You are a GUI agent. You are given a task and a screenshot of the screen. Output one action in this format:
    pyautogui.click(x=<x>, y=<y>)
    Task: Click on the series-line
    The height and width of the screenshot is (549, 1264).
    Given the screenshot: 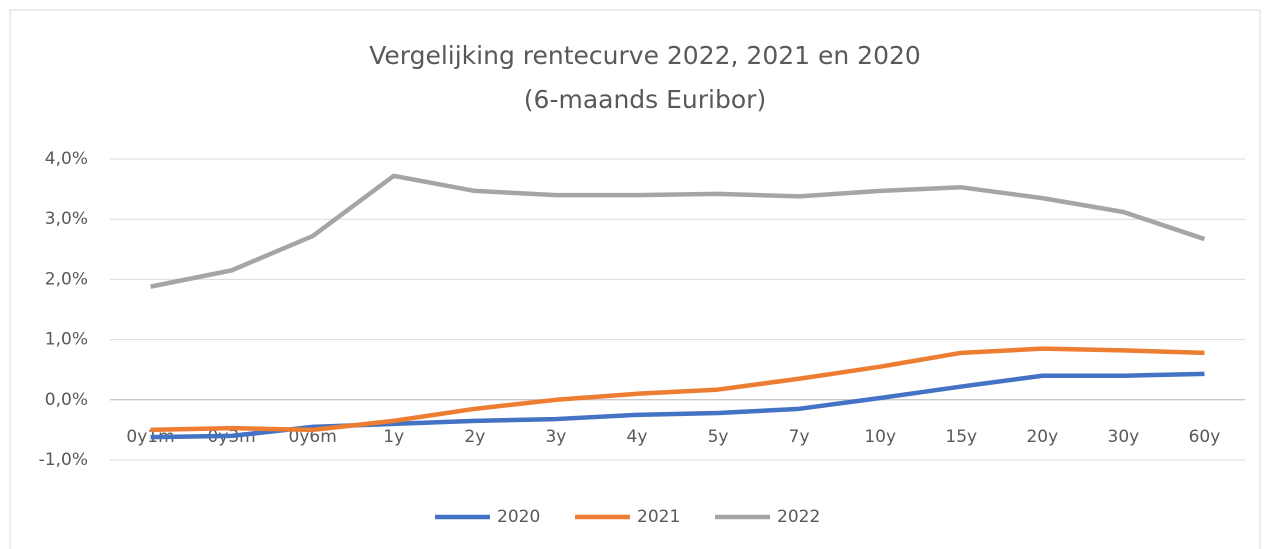 What is the action you would take?
    pyautogui.click(x=677, y=389)
    